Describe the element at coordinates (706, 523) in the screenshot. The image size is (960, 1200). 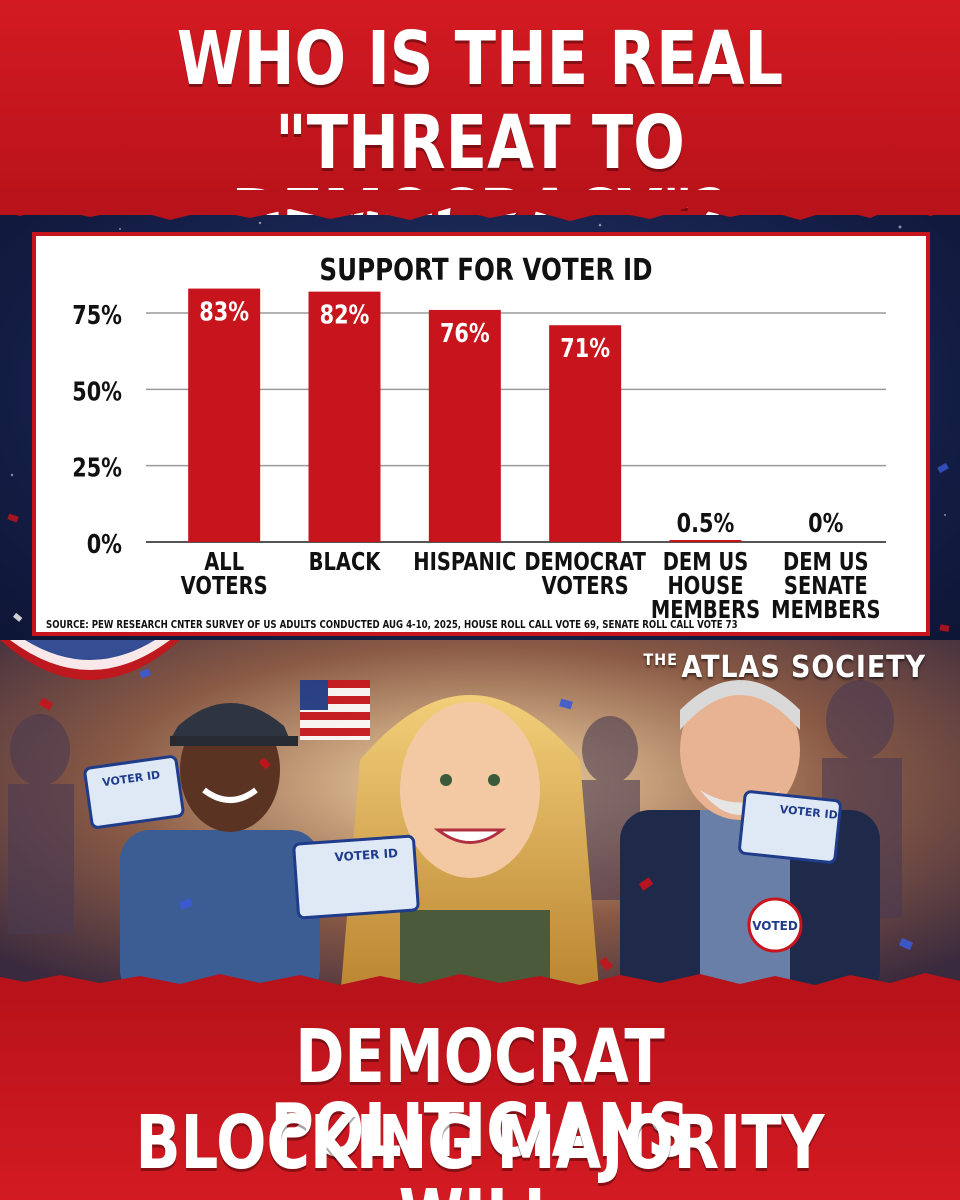
I see `data-label: 0.5%` at that location.